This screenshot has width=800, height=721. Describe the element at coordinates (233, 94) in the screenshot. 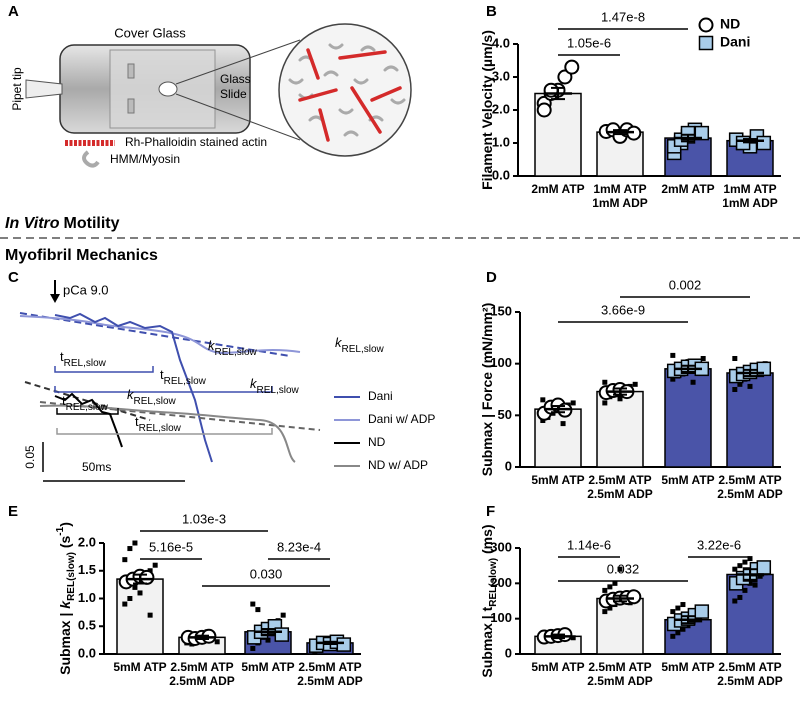

I see `diagram-label: Slide` at that location.